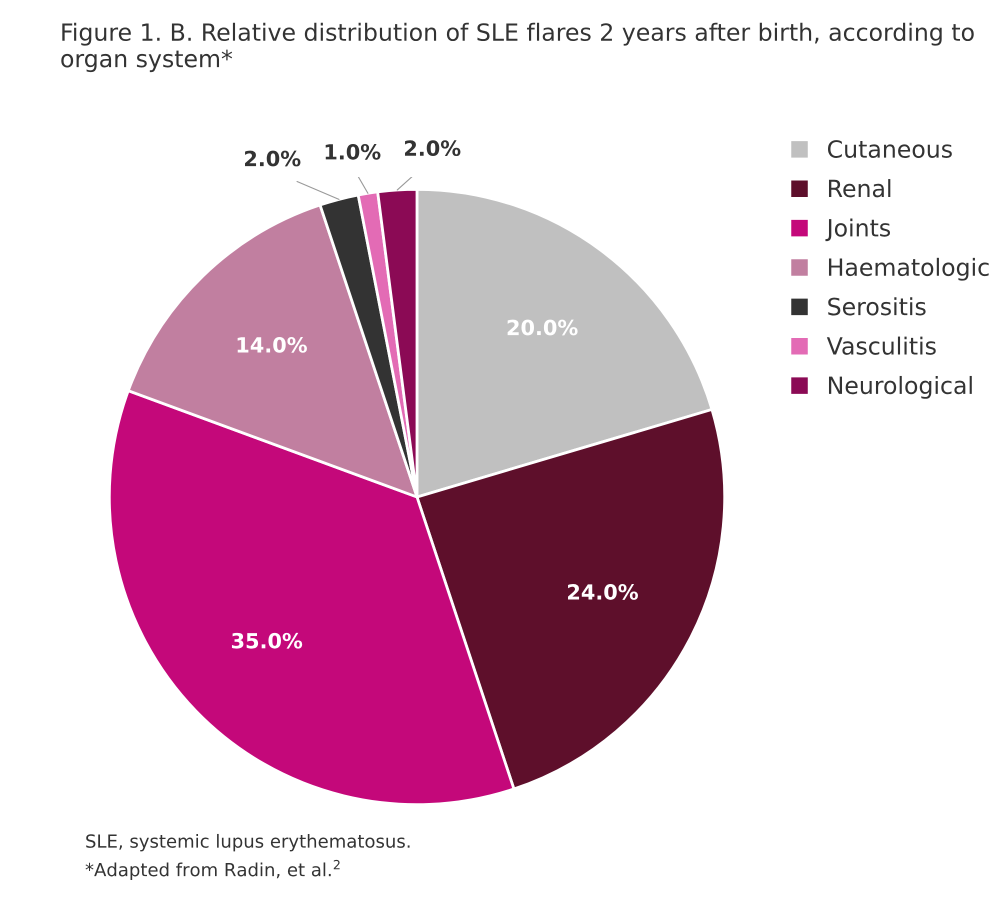 The image size is (1000, 911). What do you see at coordinates (877, 306) in the screenshot?
I see `legend-label: Serositis` at bounding box center [877, 306].